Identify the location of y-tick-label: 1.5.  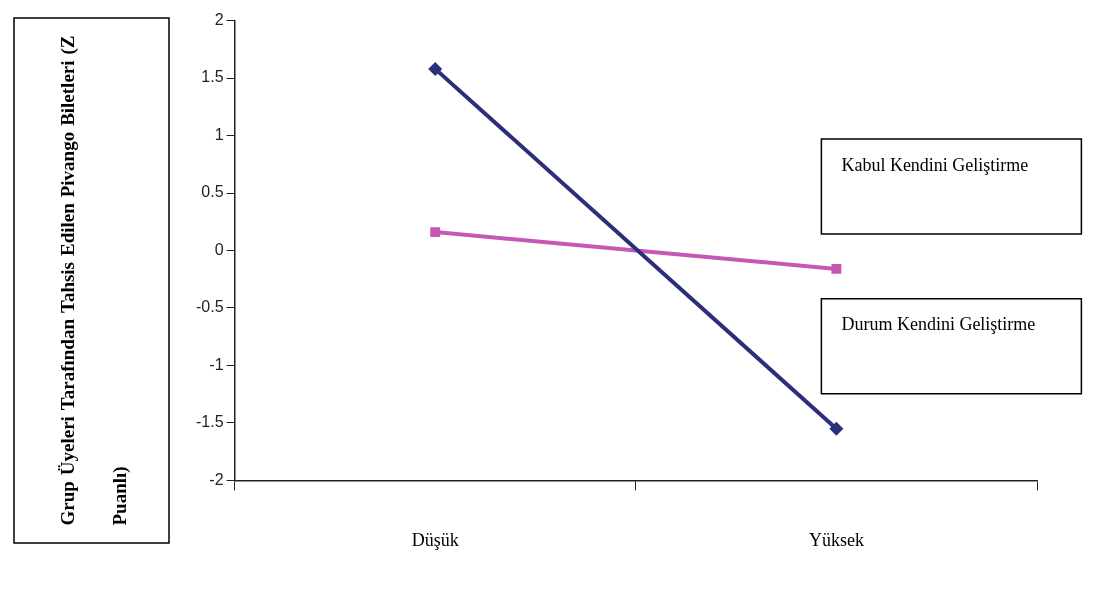
(212, 77).